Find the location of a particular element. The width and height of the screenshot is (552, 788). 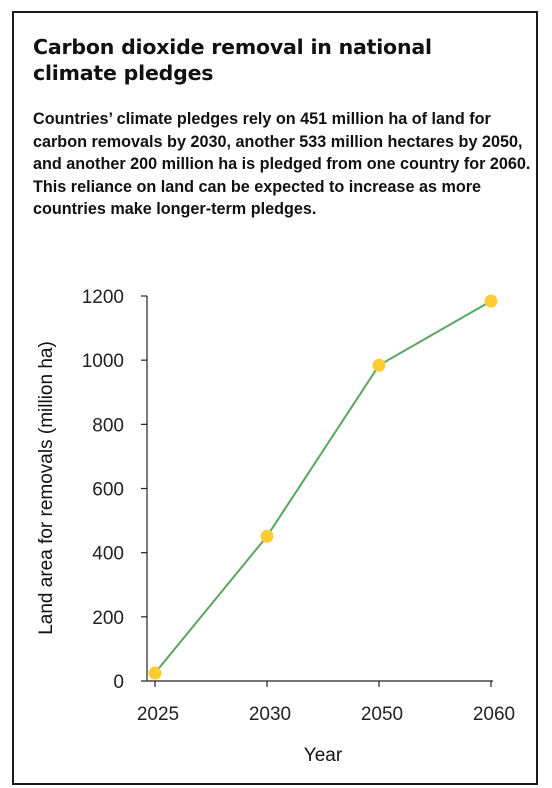

x-tick-label: 2050 is located at coordinates (382, 714).